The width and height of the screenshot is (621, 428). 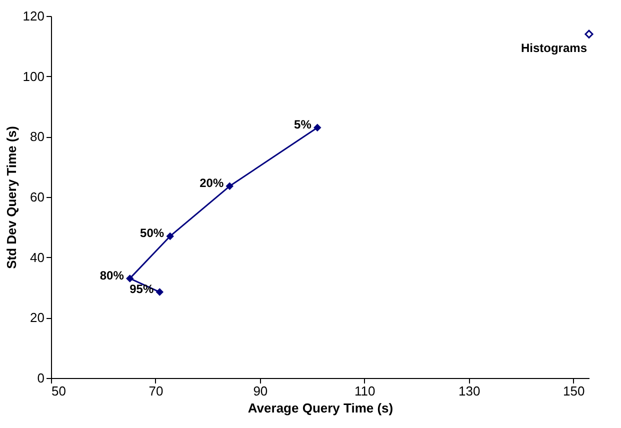 What do you see at coordinates (37, 136) in the screenshot?
I see `y-tick-label: 80` at bounding box center [37, 136].